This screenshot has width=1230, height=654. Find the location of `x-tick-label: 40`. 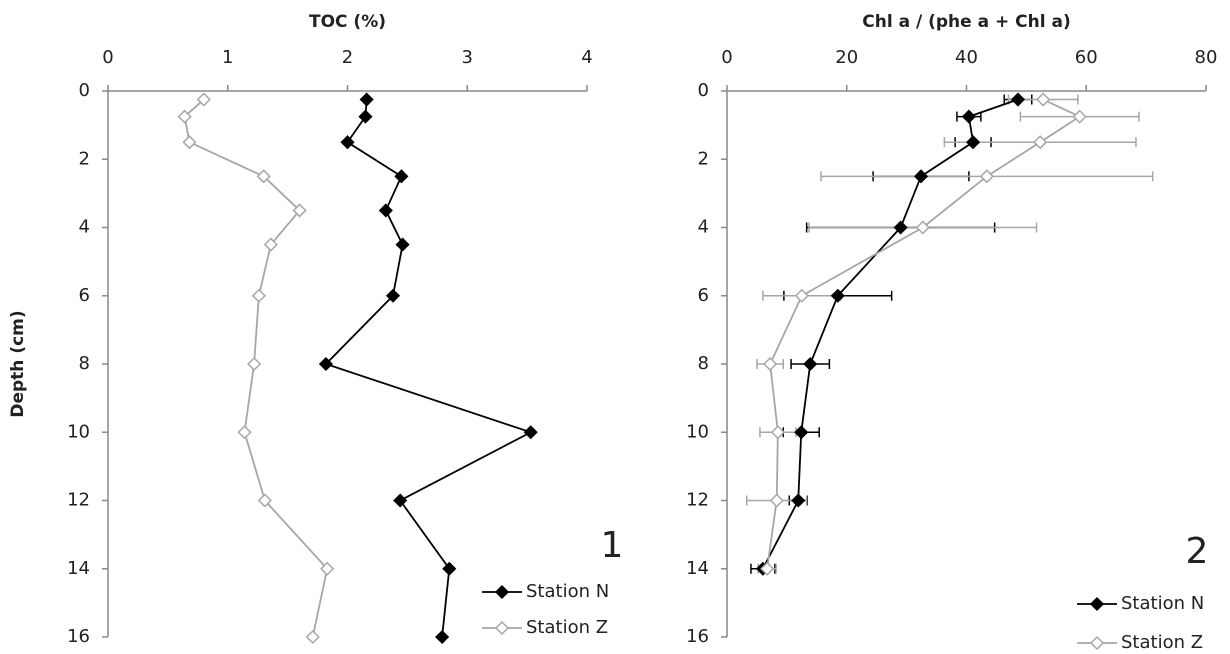

x-tick-label: 40 is located at coordinates (966, 57).